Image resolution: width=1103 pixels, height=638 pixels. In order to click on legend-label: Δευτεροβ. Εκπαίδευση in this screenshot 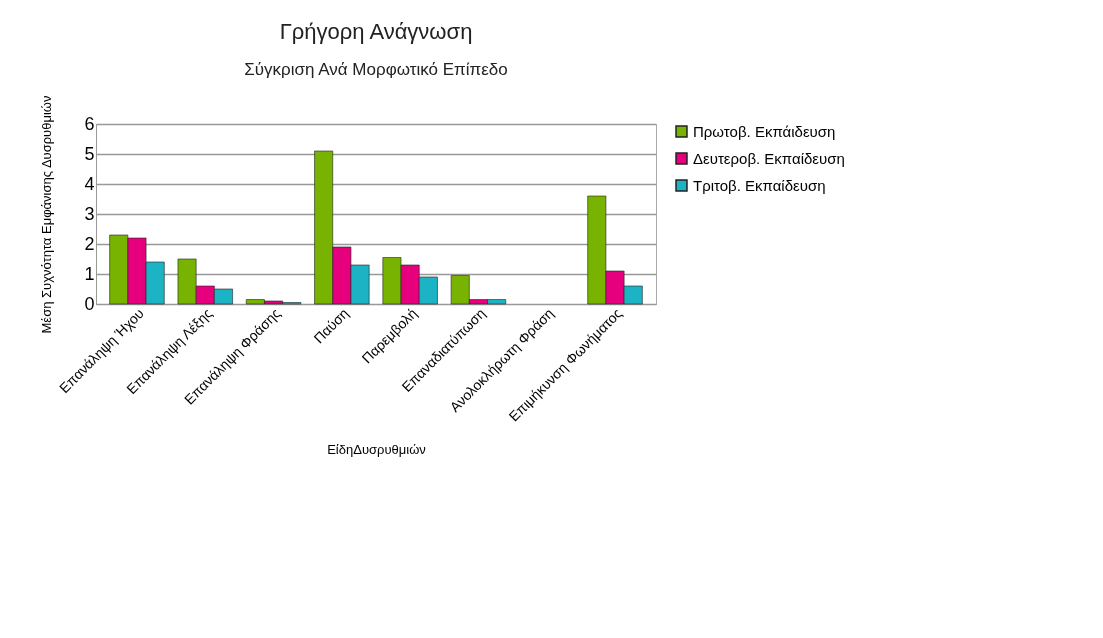, I will do `click(769, 158)`.